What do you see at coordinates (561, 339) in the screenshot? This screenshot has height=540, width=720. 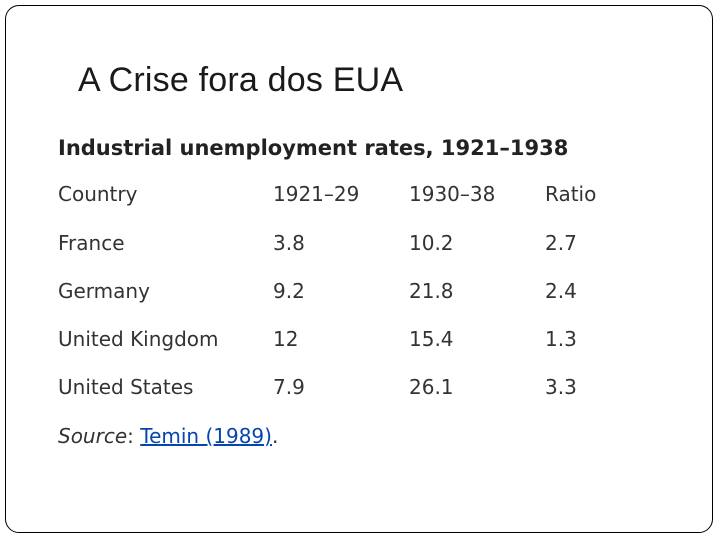 I see `cell-ratio: 1.3` at bounding box center [561, 339].